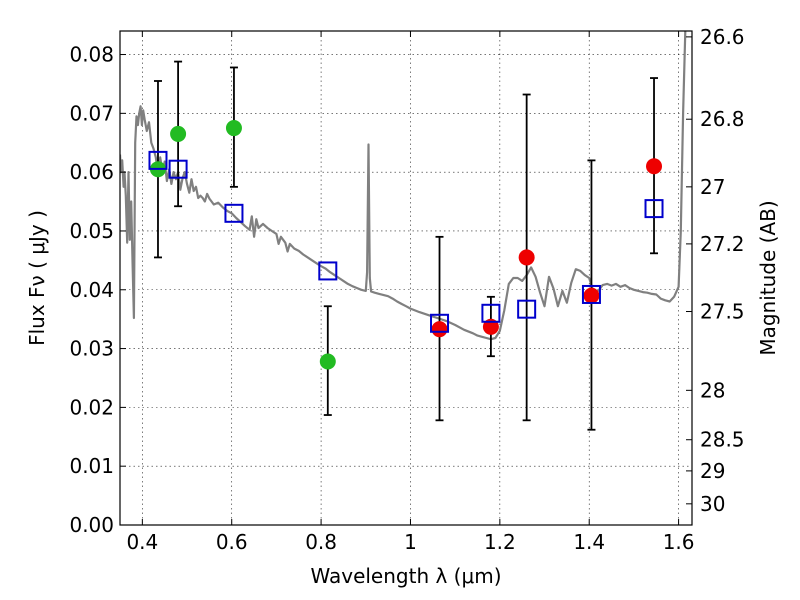 This screenshot has height=600, width=800. I want to click on x-tick-label: 1.6, so click(679, 542).